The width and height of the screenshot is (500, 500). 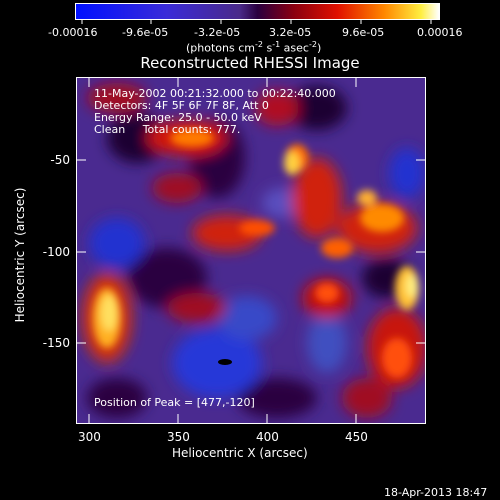 I want to click on colorbar-tick-label: -0.00016, so click(x=73, y=32).